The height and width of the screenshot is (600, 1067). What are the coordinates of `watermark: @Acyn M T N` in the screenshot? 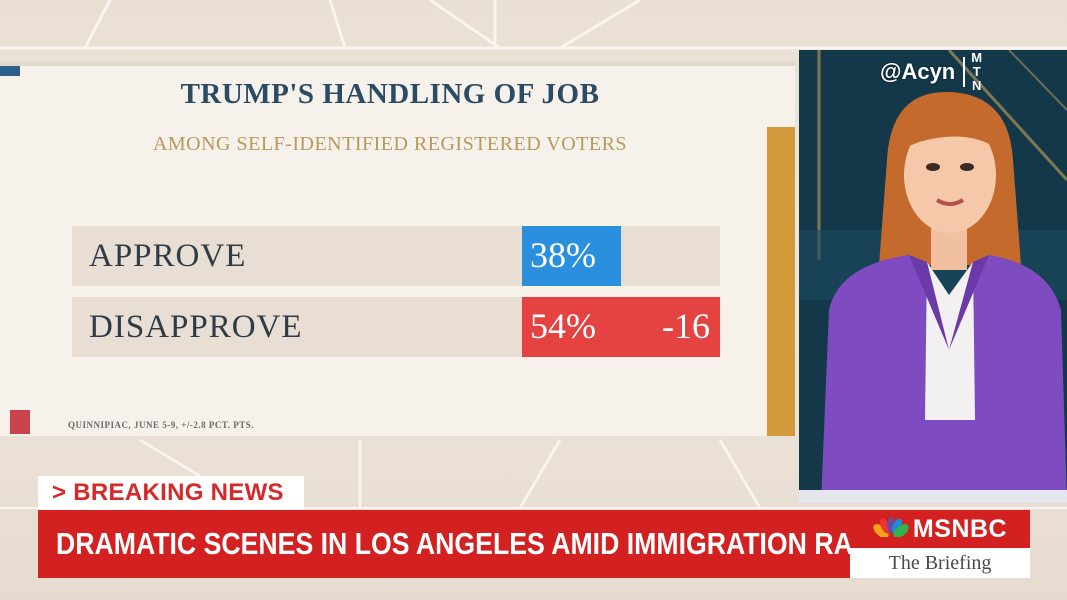 It's located at (931, 72).